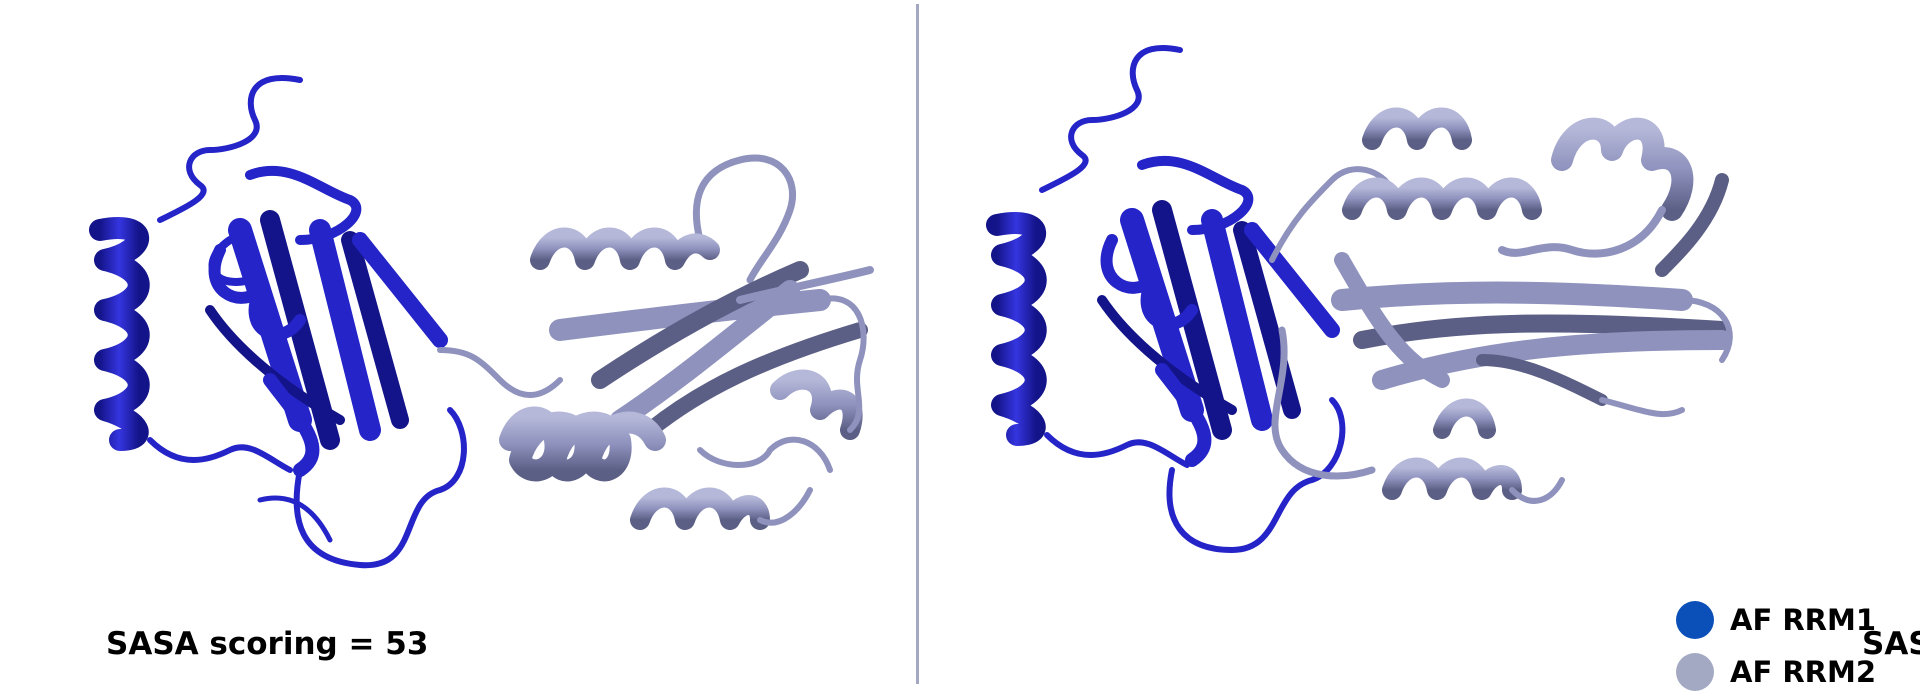 This screenshot has width=1920, height=698. What do you see at coordinates (1695, 620) in the screenshot?
I see `legend-swatch-rrm1` at bounding box center [1695, 620].